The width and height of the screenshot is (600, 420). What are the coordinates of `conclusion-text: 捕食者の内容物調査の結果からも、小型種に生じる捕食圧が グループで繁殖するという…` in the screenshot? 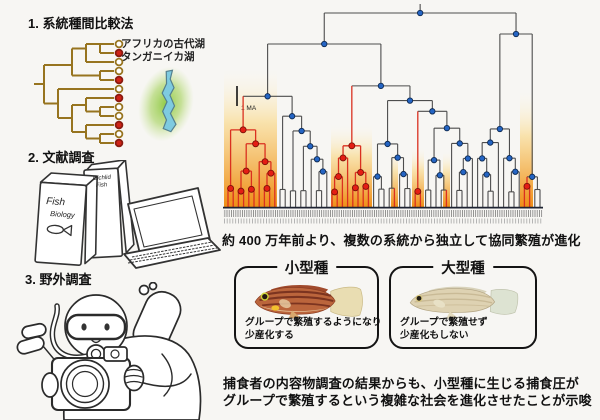 It's located at (407, 392).